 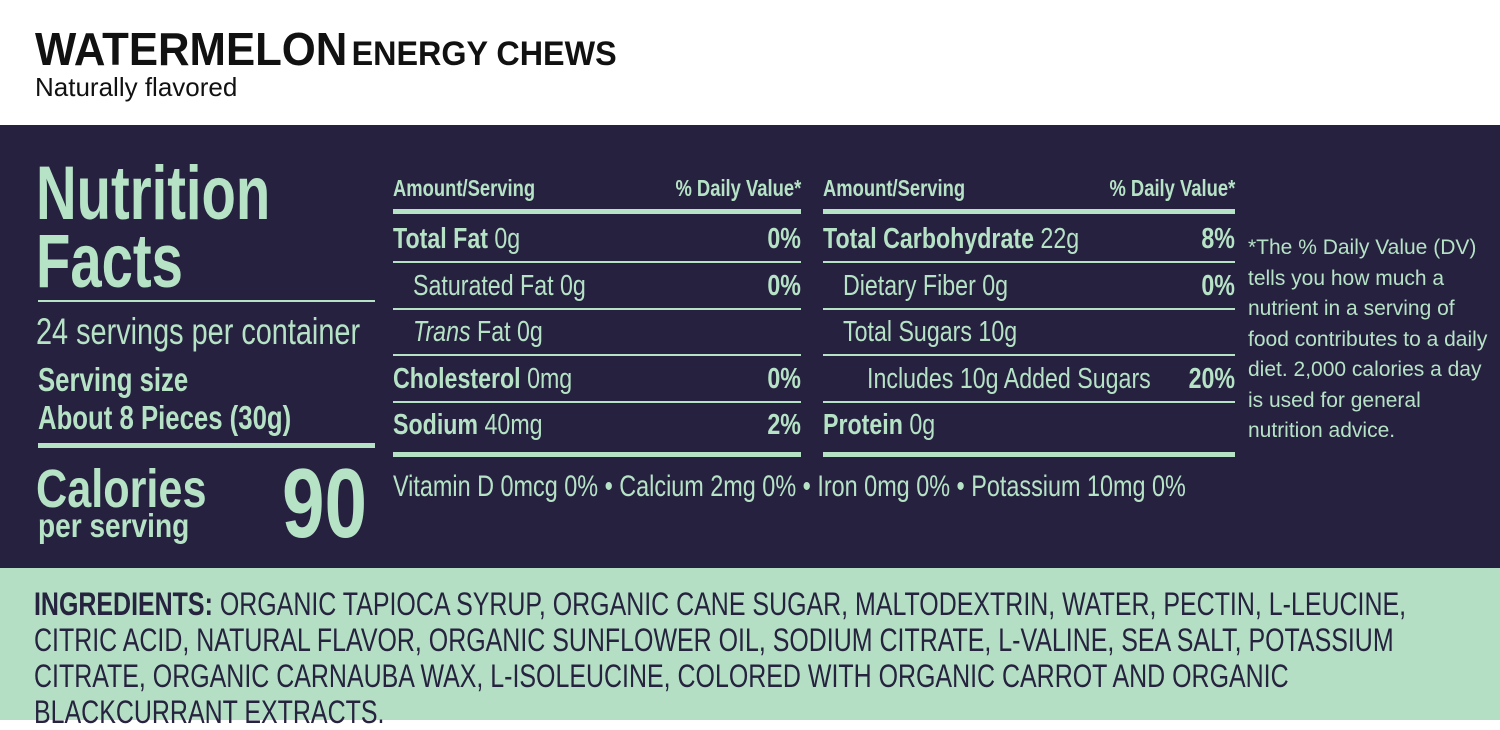 I want to click on row-amount: 0mg, so click(x=550, y=379).